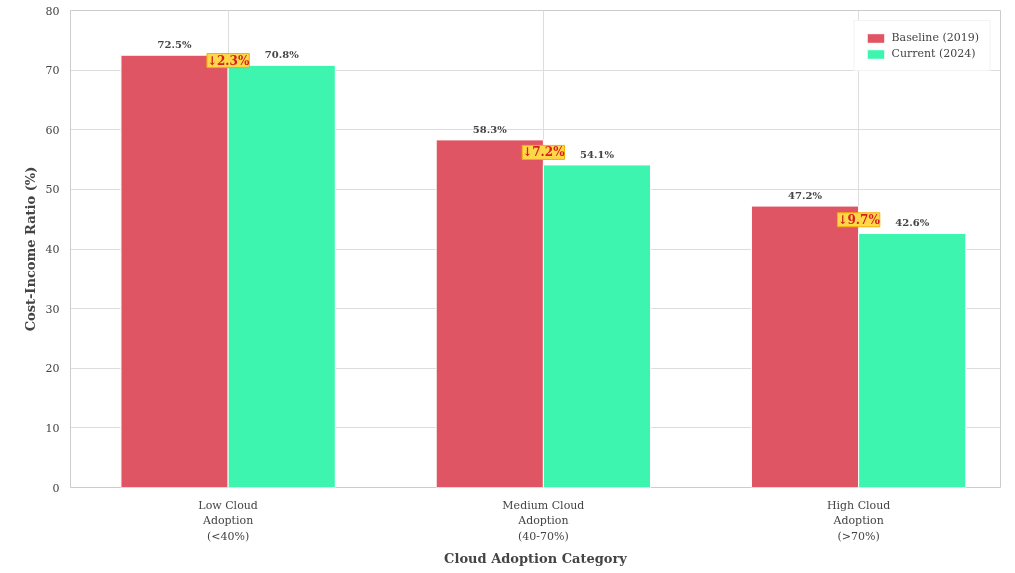 The image size is (1015, 573). I want to click on y-axis-title: Cost-Income Ratio (%), so click(30, 249).